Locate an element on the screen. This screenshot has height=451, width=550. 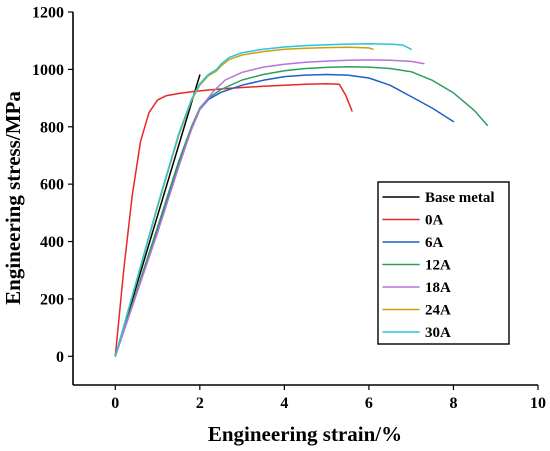
legend-label-base-metal: Base metal is located at coordinates (460, 198).